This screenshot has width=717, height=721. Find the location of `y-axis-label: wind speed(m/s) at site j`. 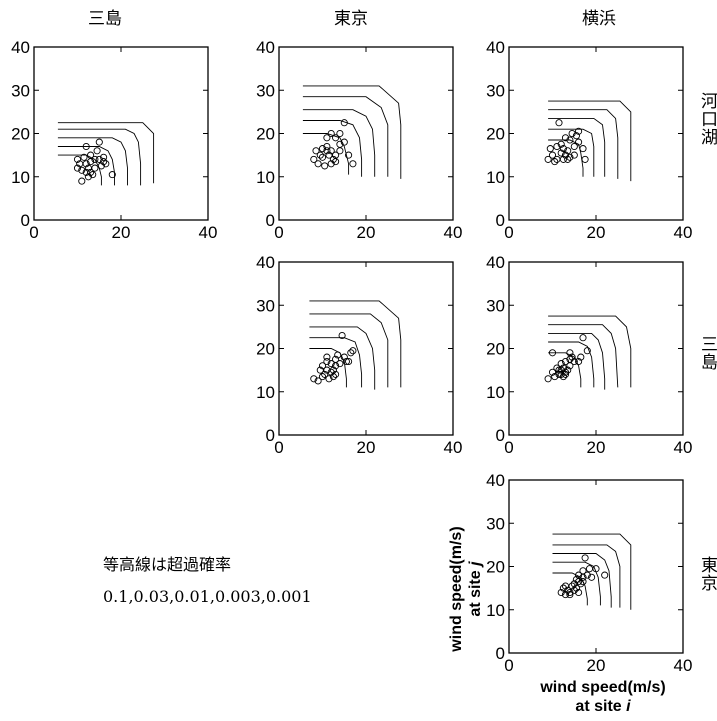

y-axis-label: wind speed(m/s) at site j is located at coordinates (466, 589).